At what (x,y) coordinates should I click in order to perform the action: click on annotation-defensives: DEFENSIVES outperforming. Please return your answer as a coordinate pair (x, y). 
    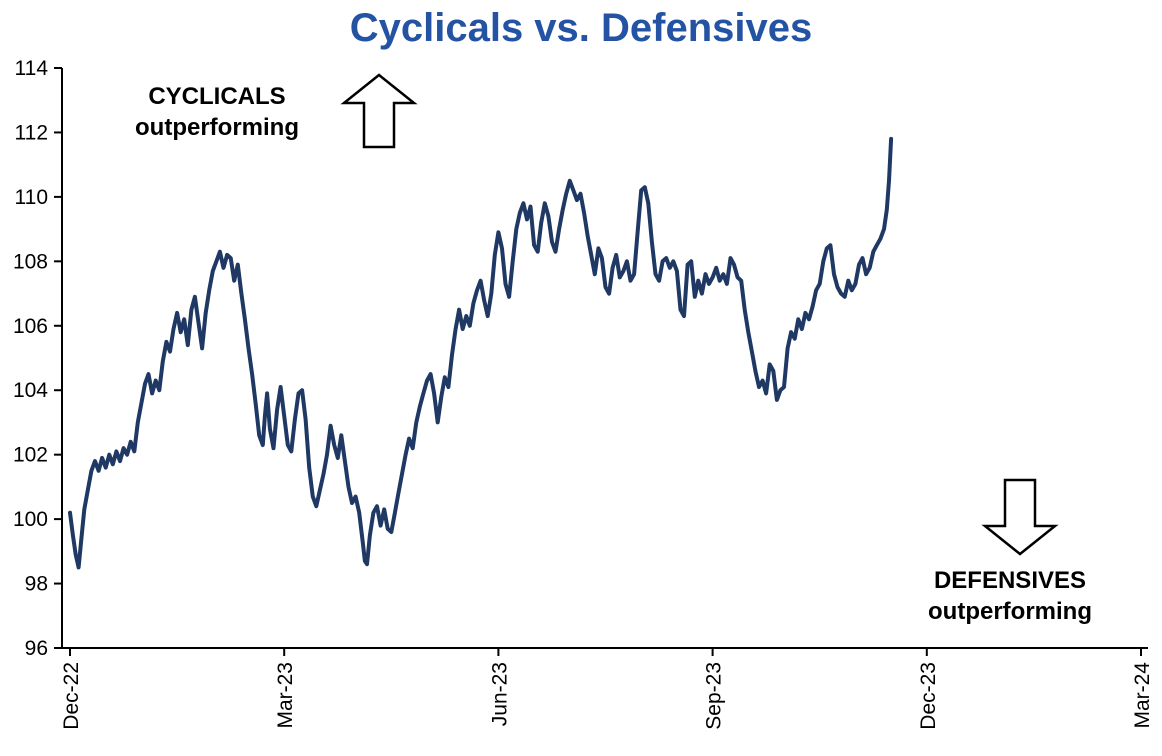
    Looking at the image, I should click on (1010, 596).